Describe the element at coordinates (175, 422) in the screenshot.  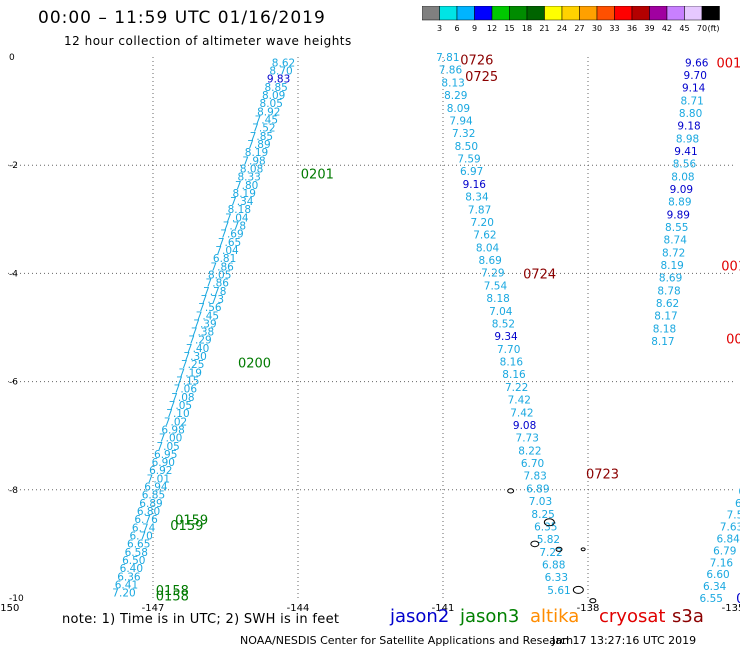
I see `wave-height-label: 7.02` at that location.